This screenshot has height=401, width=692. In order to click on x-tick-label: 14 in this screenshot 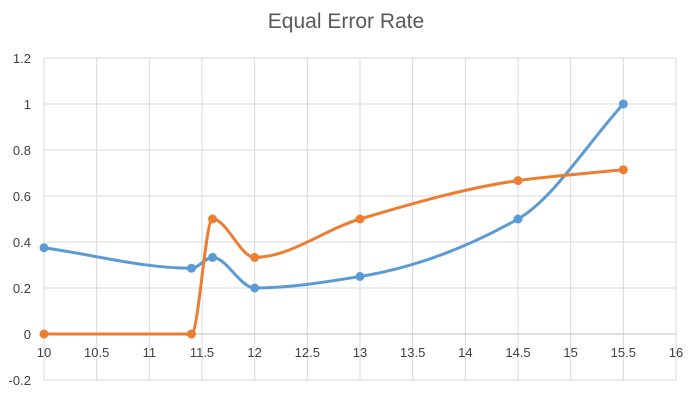, I will do `click(465, 352)`.